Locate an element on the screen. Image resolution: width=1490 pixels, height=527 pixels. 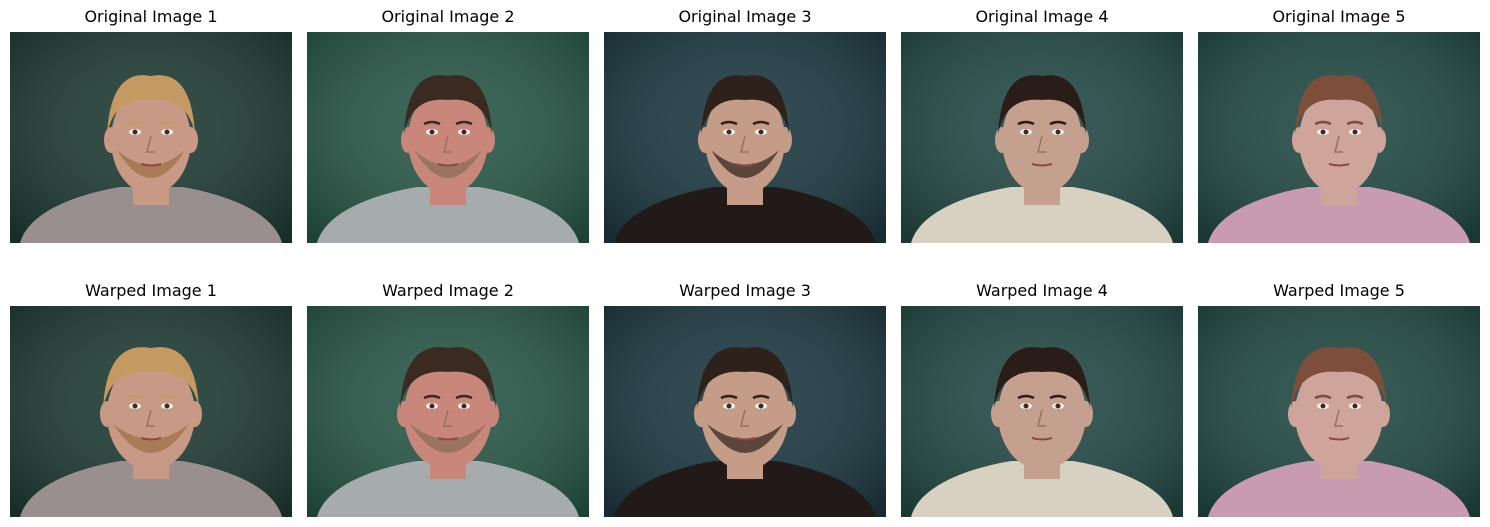
panel-title: Warped Image 4 is located at coordinates (1042, 290).